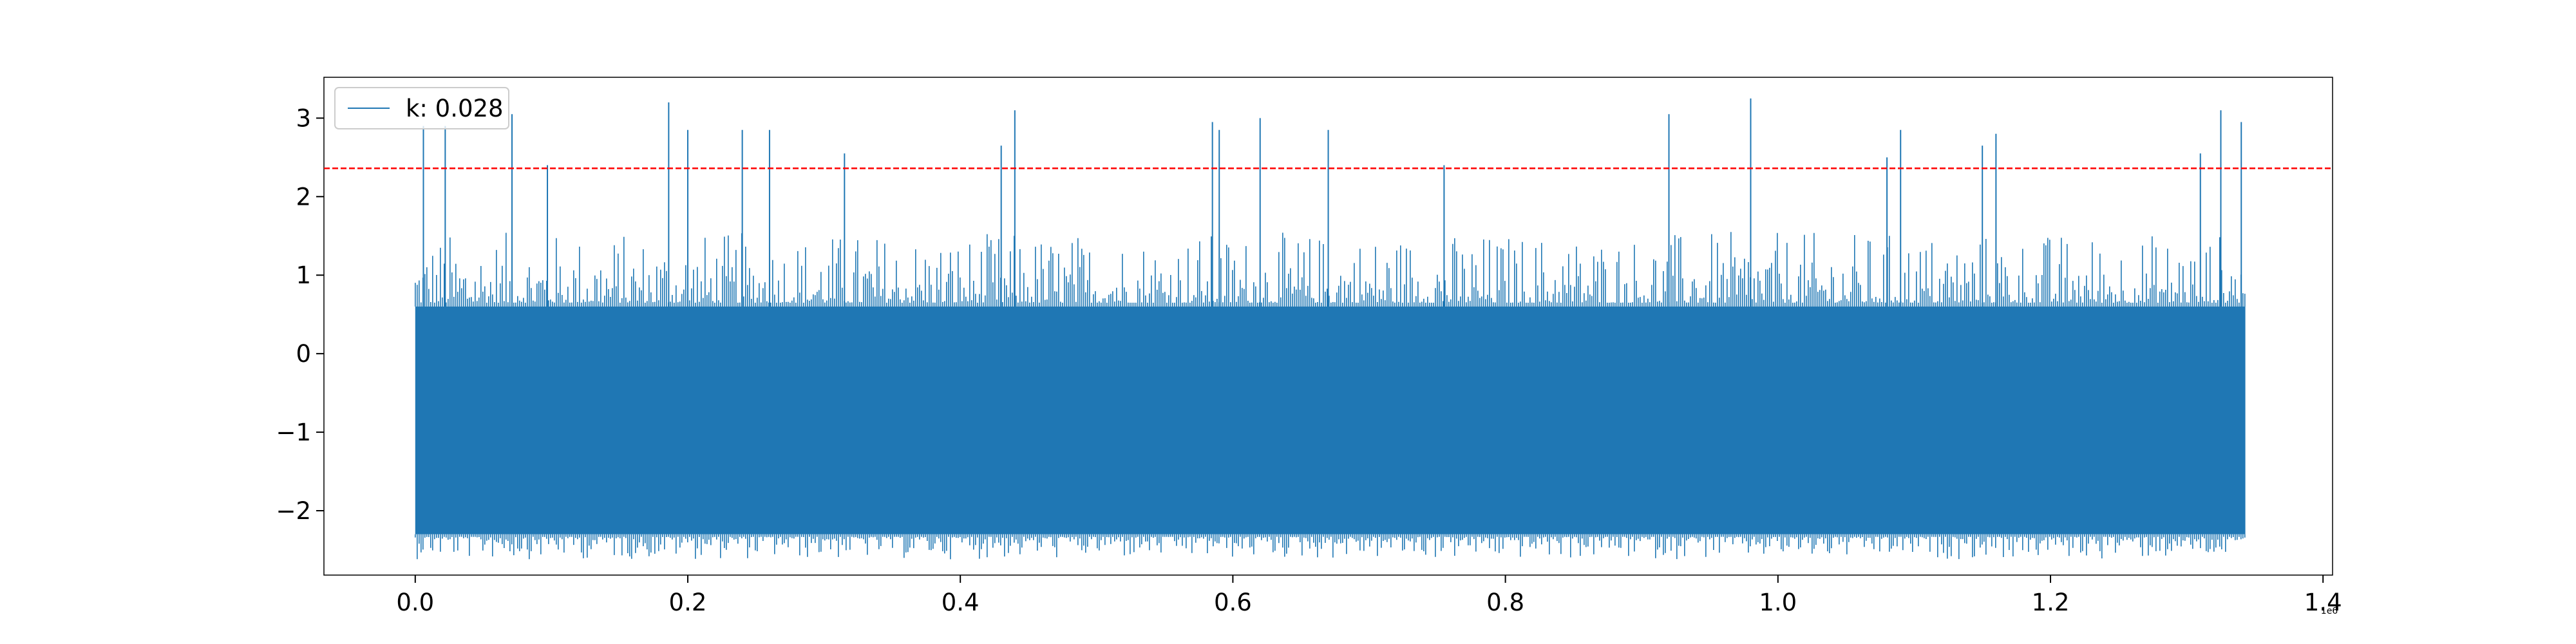 This screenshot has width=2576, height=644. I want to click on x-tick-label: 1.4, so click(2323, 603).